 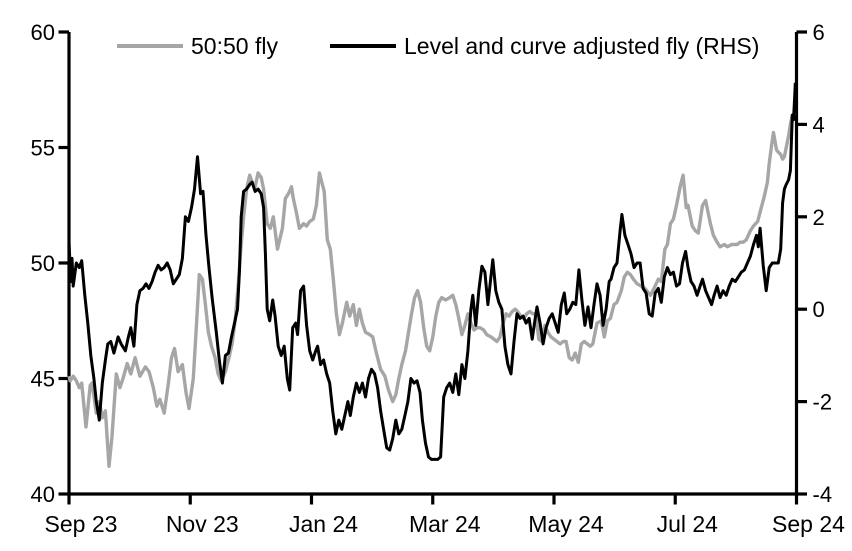 What do you see at coordinates (202, 524) in the screenshot?
I see `x-axis-tick-label: Nov 23` at bounding box center [202, 524].